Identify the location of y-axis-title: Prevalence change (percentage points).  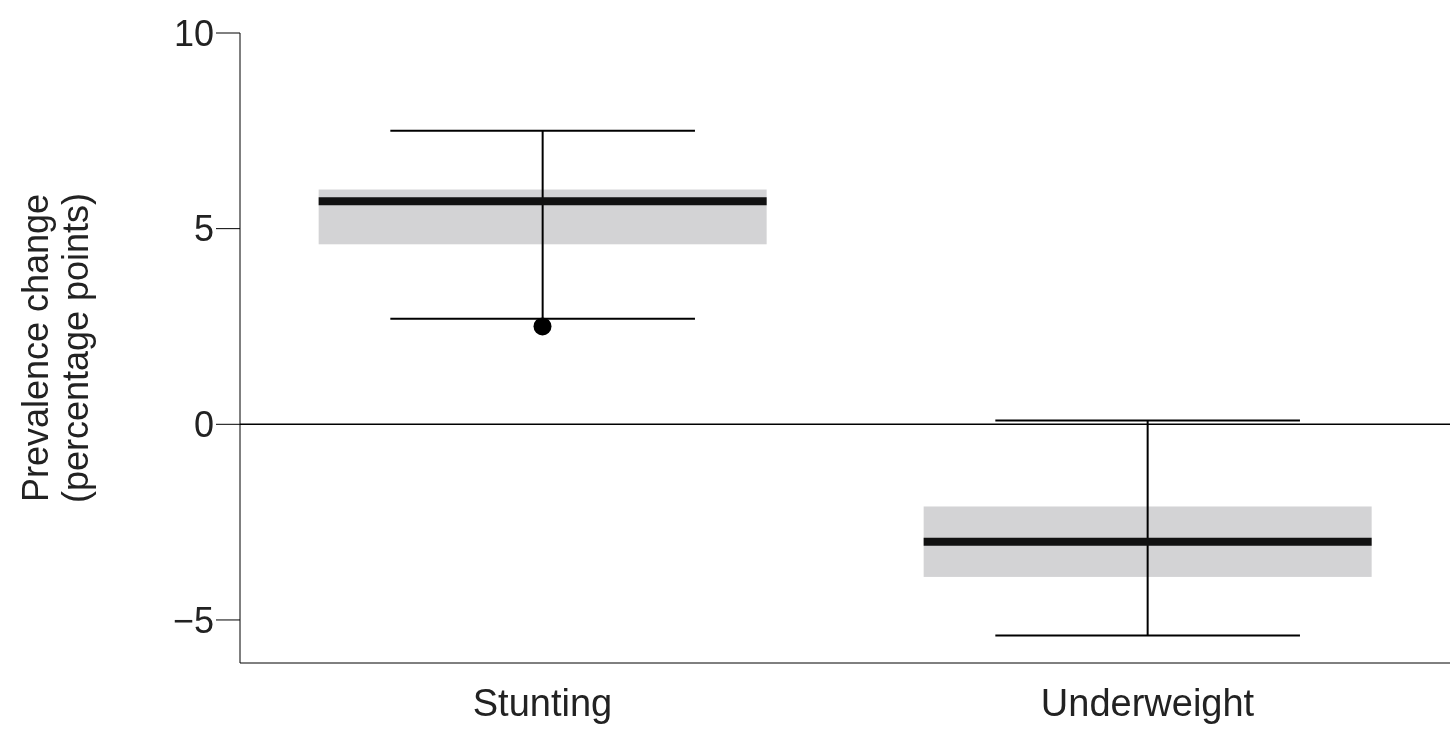
(55, 348).